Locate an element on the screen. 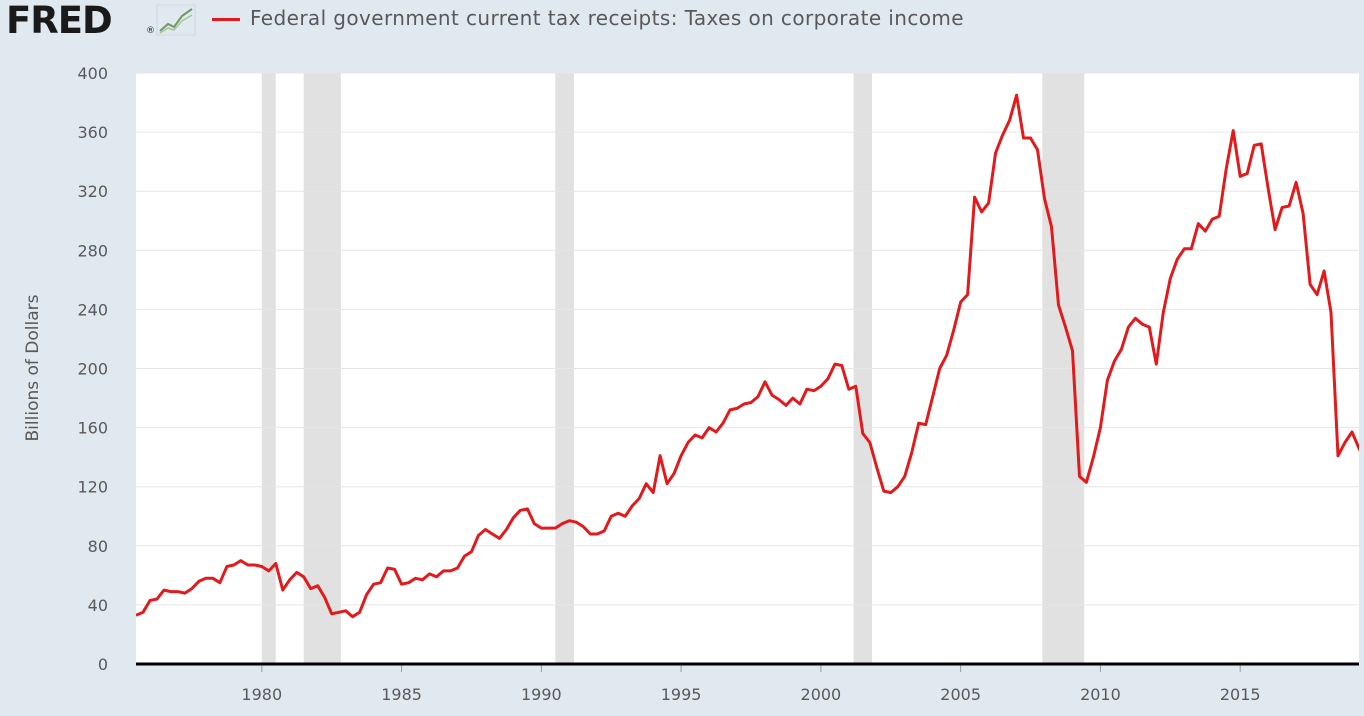  y-axis-ticks: 0 40 80 120 160 200 240 280 320 360 400 is located at coordinates (92, 369).